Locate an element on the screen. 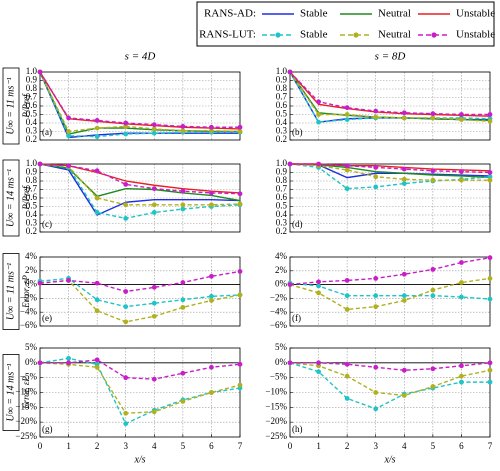 The width and height of the screenshot is (500, 471). panel-label: (d) is located at coordinates (297, 224).